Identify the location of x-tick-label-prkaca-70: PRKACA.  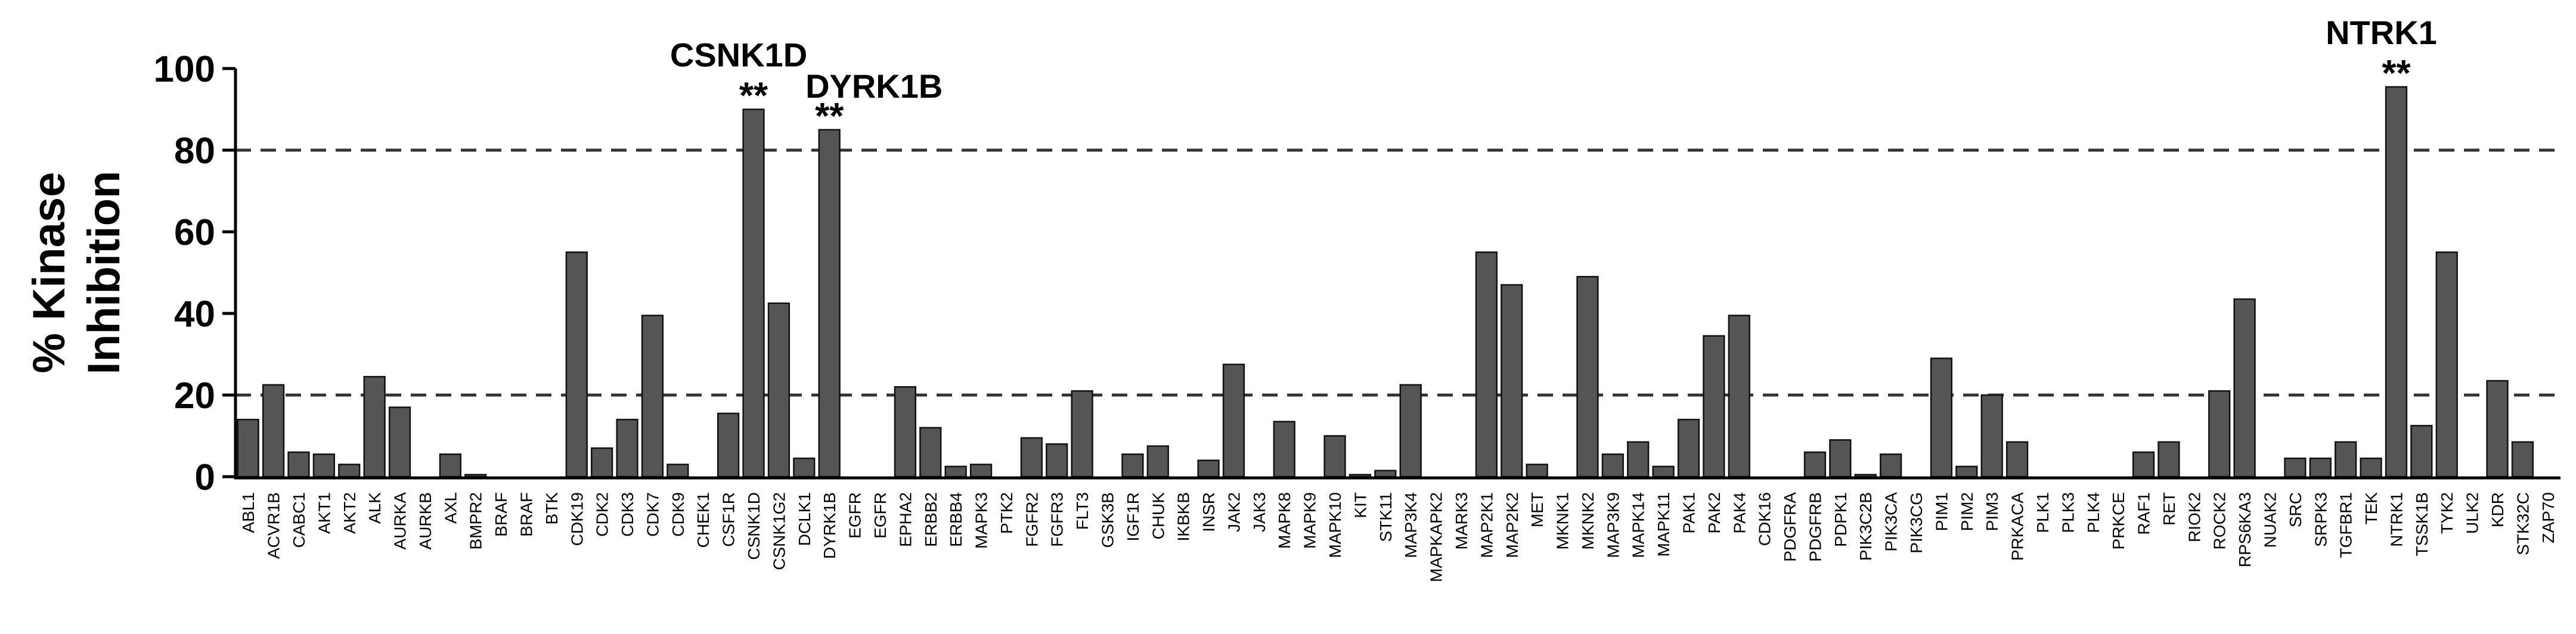
(2017, 526).